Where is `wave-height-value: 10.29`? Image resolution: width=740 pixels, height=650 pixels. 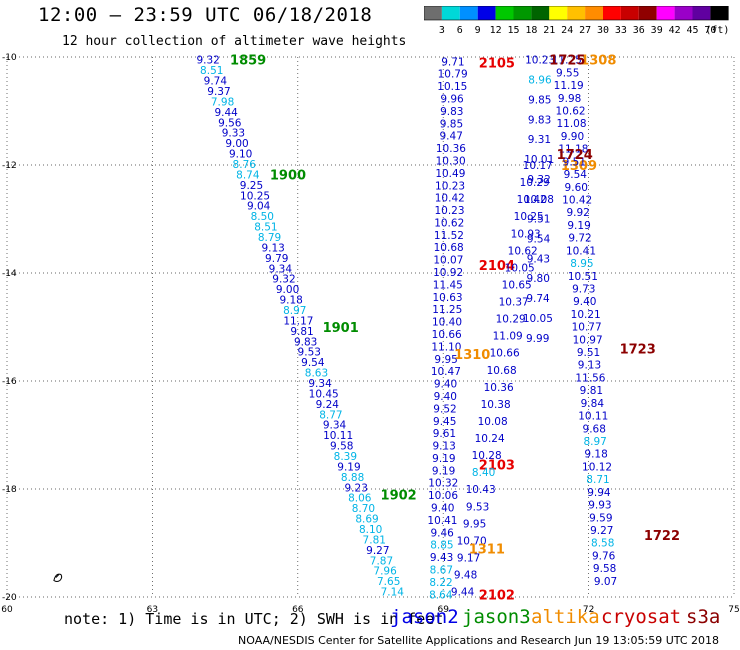
wave-height-value: 10.29 is located at coordinates (535, 183).